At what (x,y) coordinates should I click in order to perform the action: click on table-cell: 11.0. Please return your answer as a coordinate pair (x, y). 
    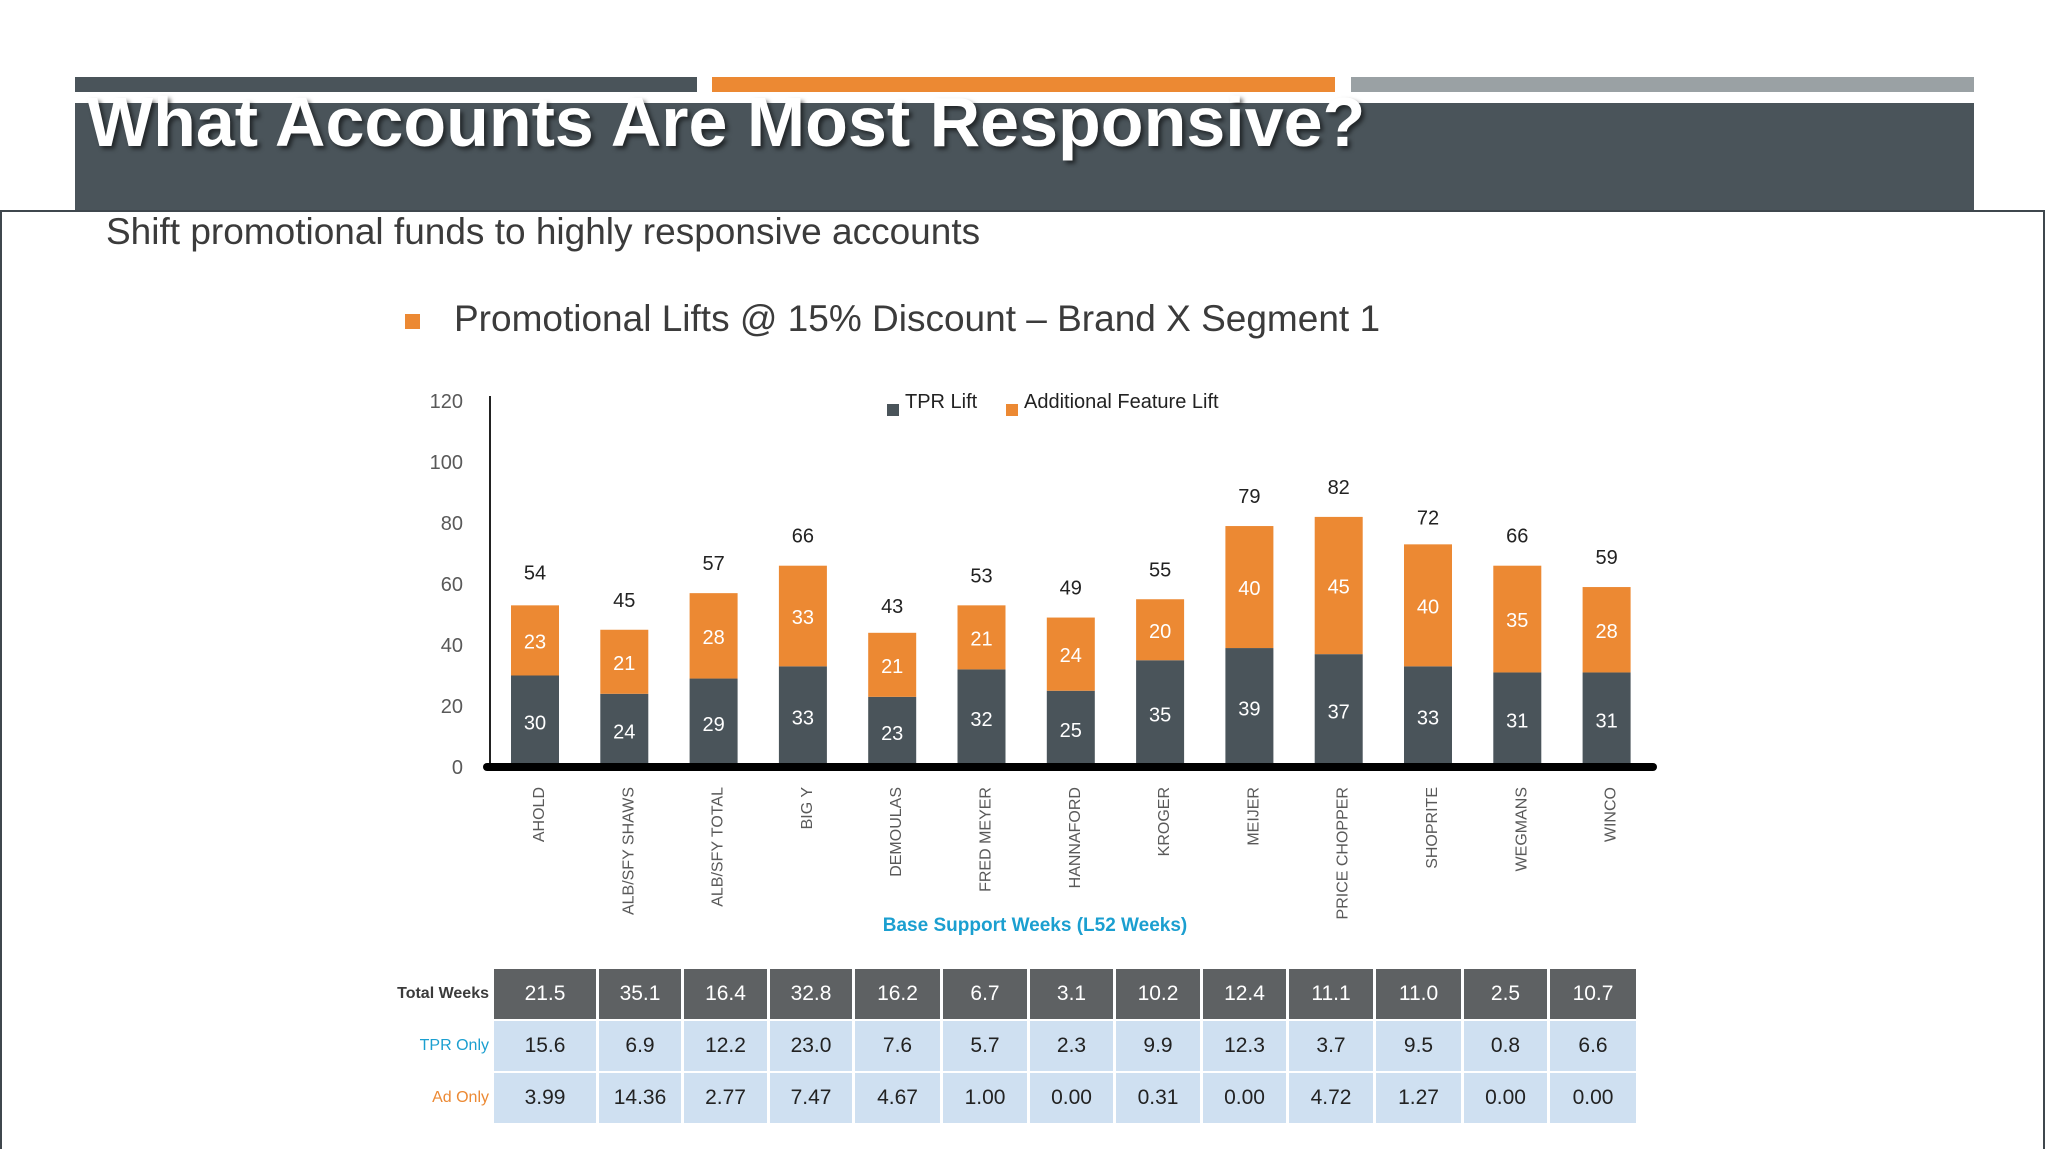
    Looking at the image, I should click on (1418, 994).